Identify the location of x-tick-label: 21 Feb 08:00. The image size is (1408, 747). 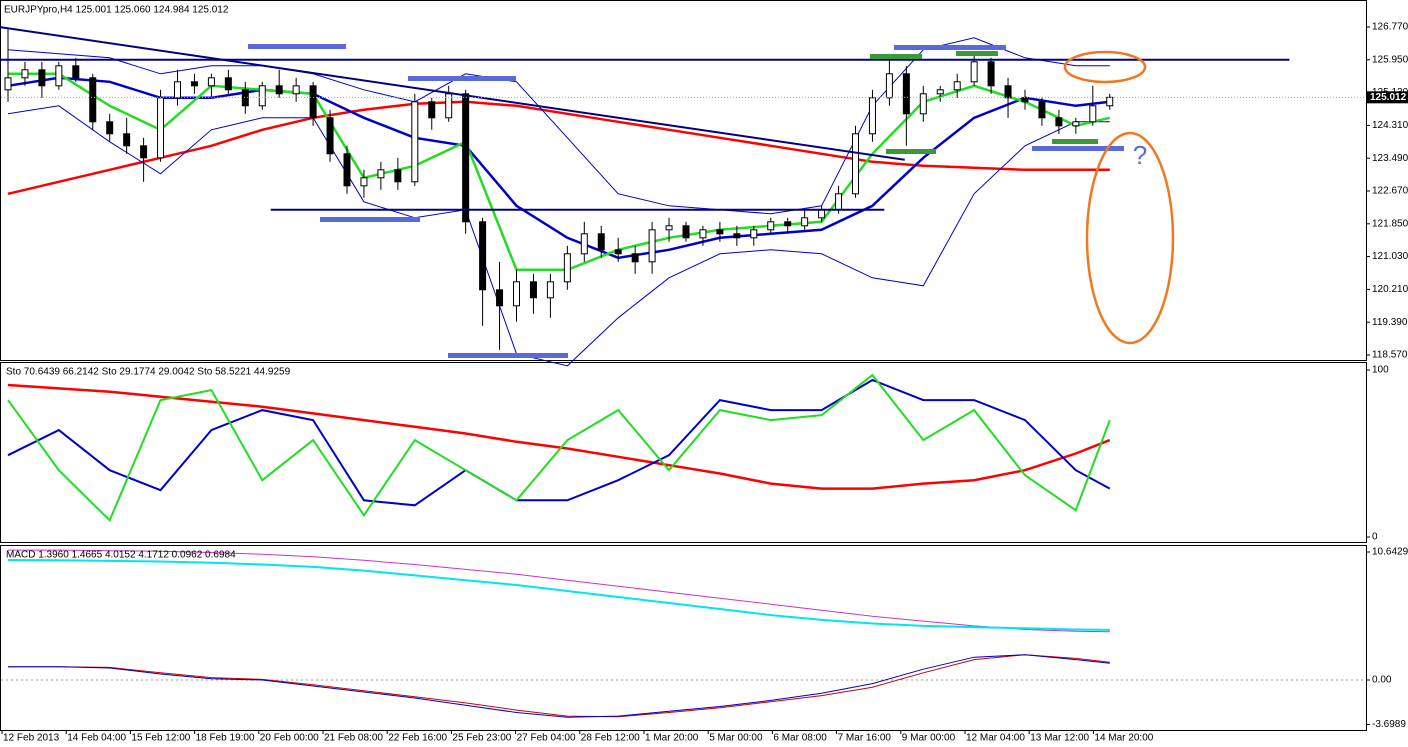
(353, 738).